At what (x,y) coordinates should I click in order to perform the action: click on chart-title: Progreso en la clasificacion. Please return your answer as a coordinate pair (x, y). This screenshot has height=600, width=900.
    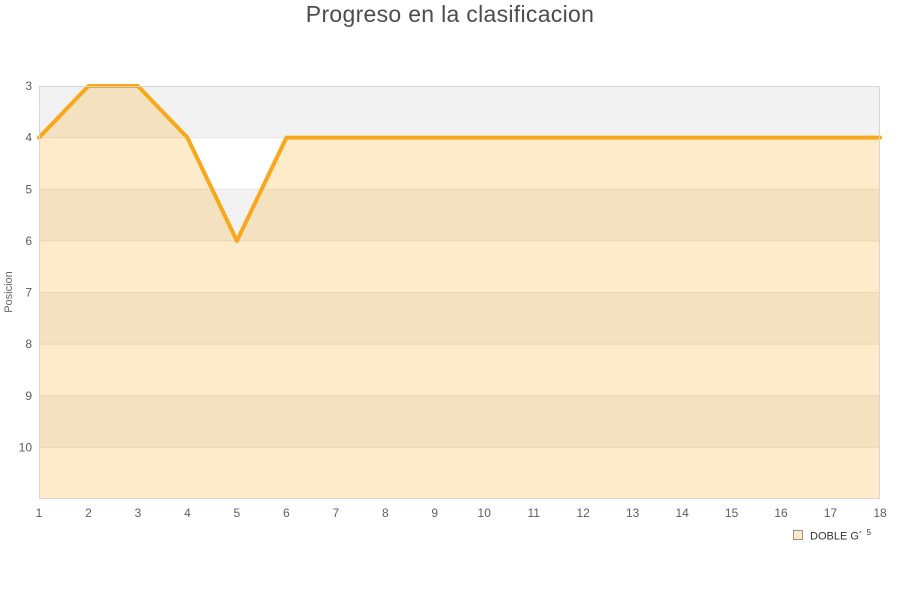
    Looking at the image, I should click on (450, 14).